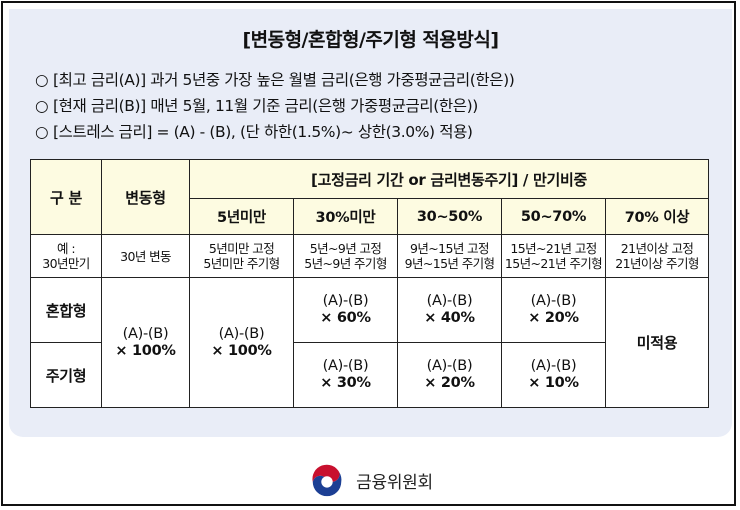 Image resolution: width=740 pixels, height=510 pixels. I want to click on mixed-calc: (A)-(B) × 40%, so click(449, 310).